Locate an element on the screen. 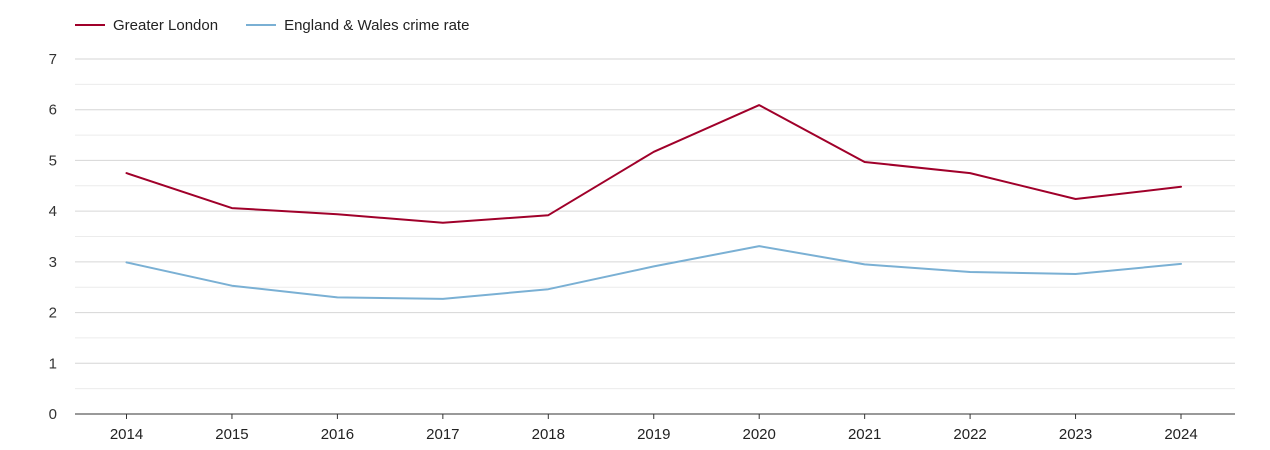 The image size is (1270, 450). y-tick-label: 5 is located at coordinates (53, 160).